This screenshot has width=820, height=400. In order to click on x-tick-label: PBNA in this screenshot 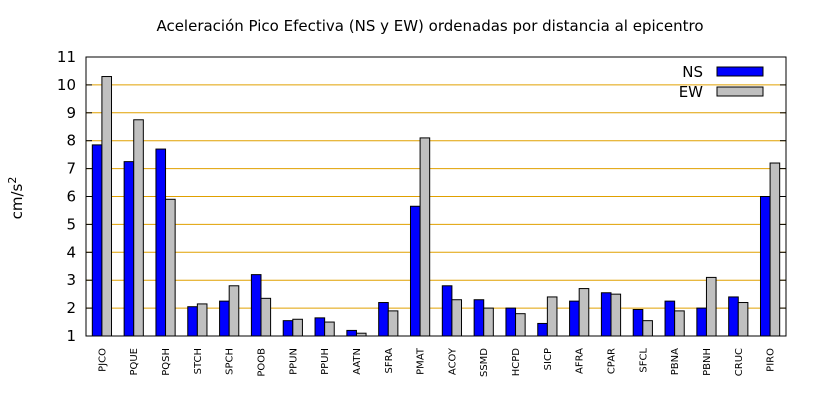, I will do `click(675, 361)`.